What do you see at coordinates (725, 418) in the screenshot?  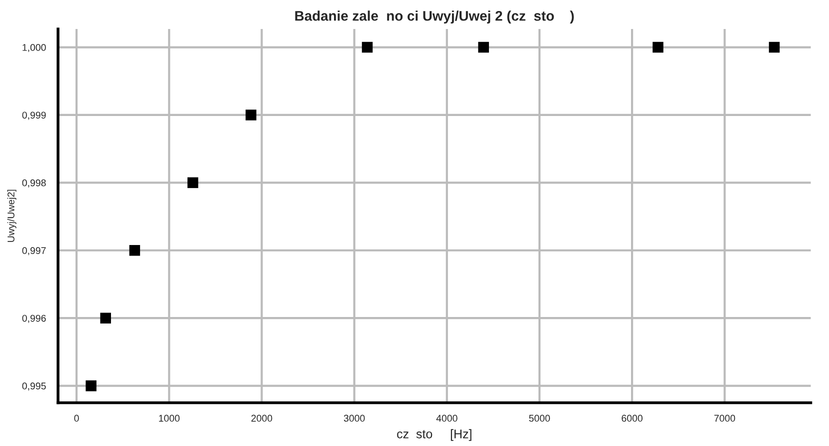 I see `x-tick-label: 7000` at bounding box center [725, 418].